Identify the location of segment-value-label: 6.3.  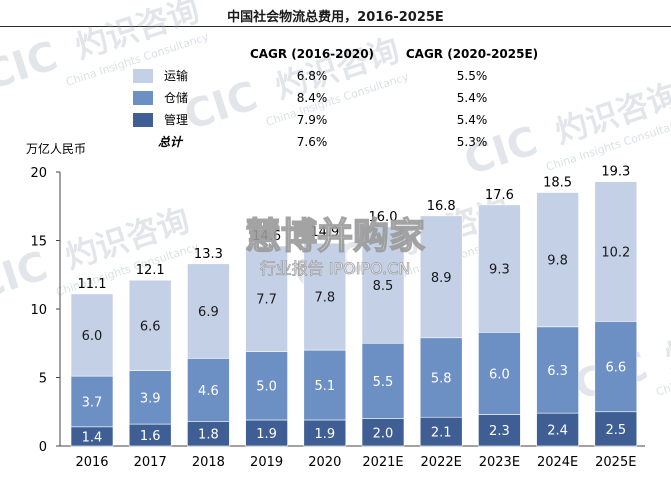
(557, 371).